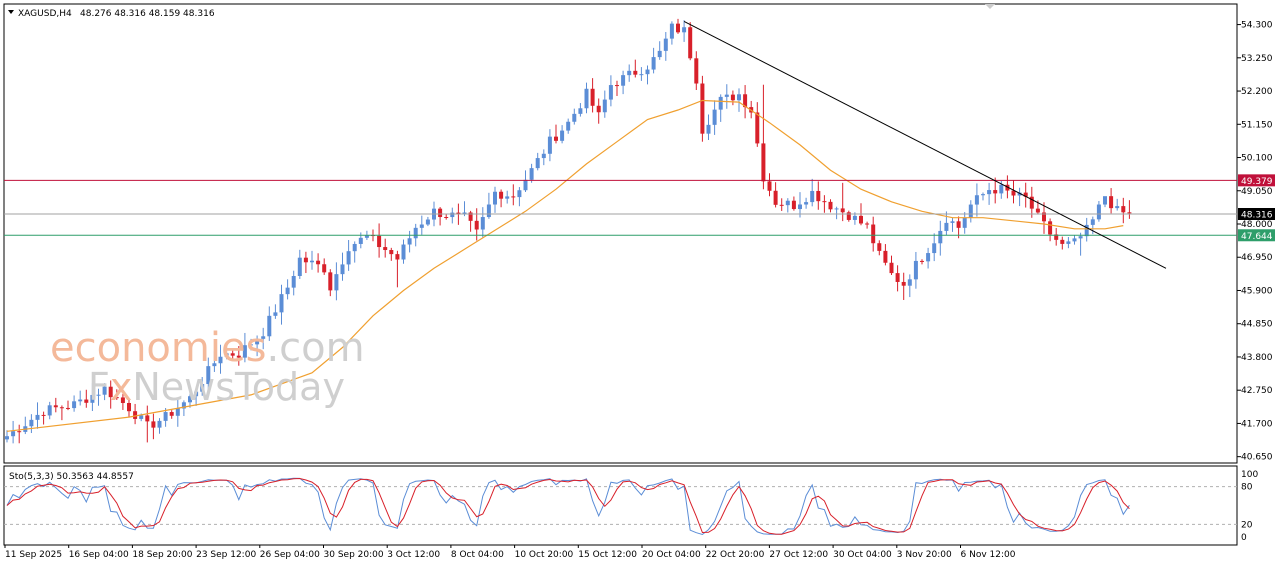 This screenshot has width=1280, height=567. What do you see at coordinates (568, 506) in the screenshot?
I see `stoch-signal-line` at bounding box center [568, 506].